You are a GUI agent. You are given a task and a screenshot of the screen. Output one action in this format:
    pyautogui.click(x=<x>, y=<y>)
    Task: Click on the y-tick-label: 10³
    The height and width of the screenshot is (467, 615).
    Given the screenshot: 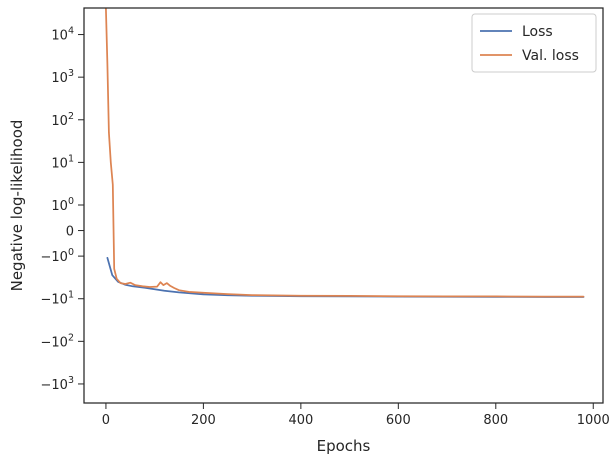 What is the action you would take?
    pyautogui.click(x=62, y=77)
    